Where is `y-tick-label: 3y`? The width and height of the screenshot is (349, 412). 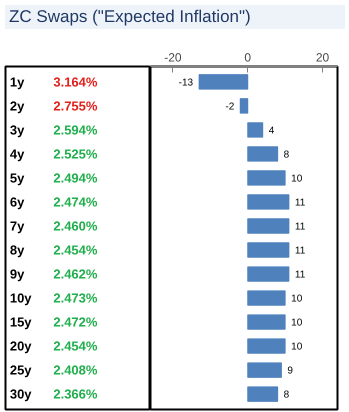 y-tick-label: 3y is located at coordinates (18, 130).